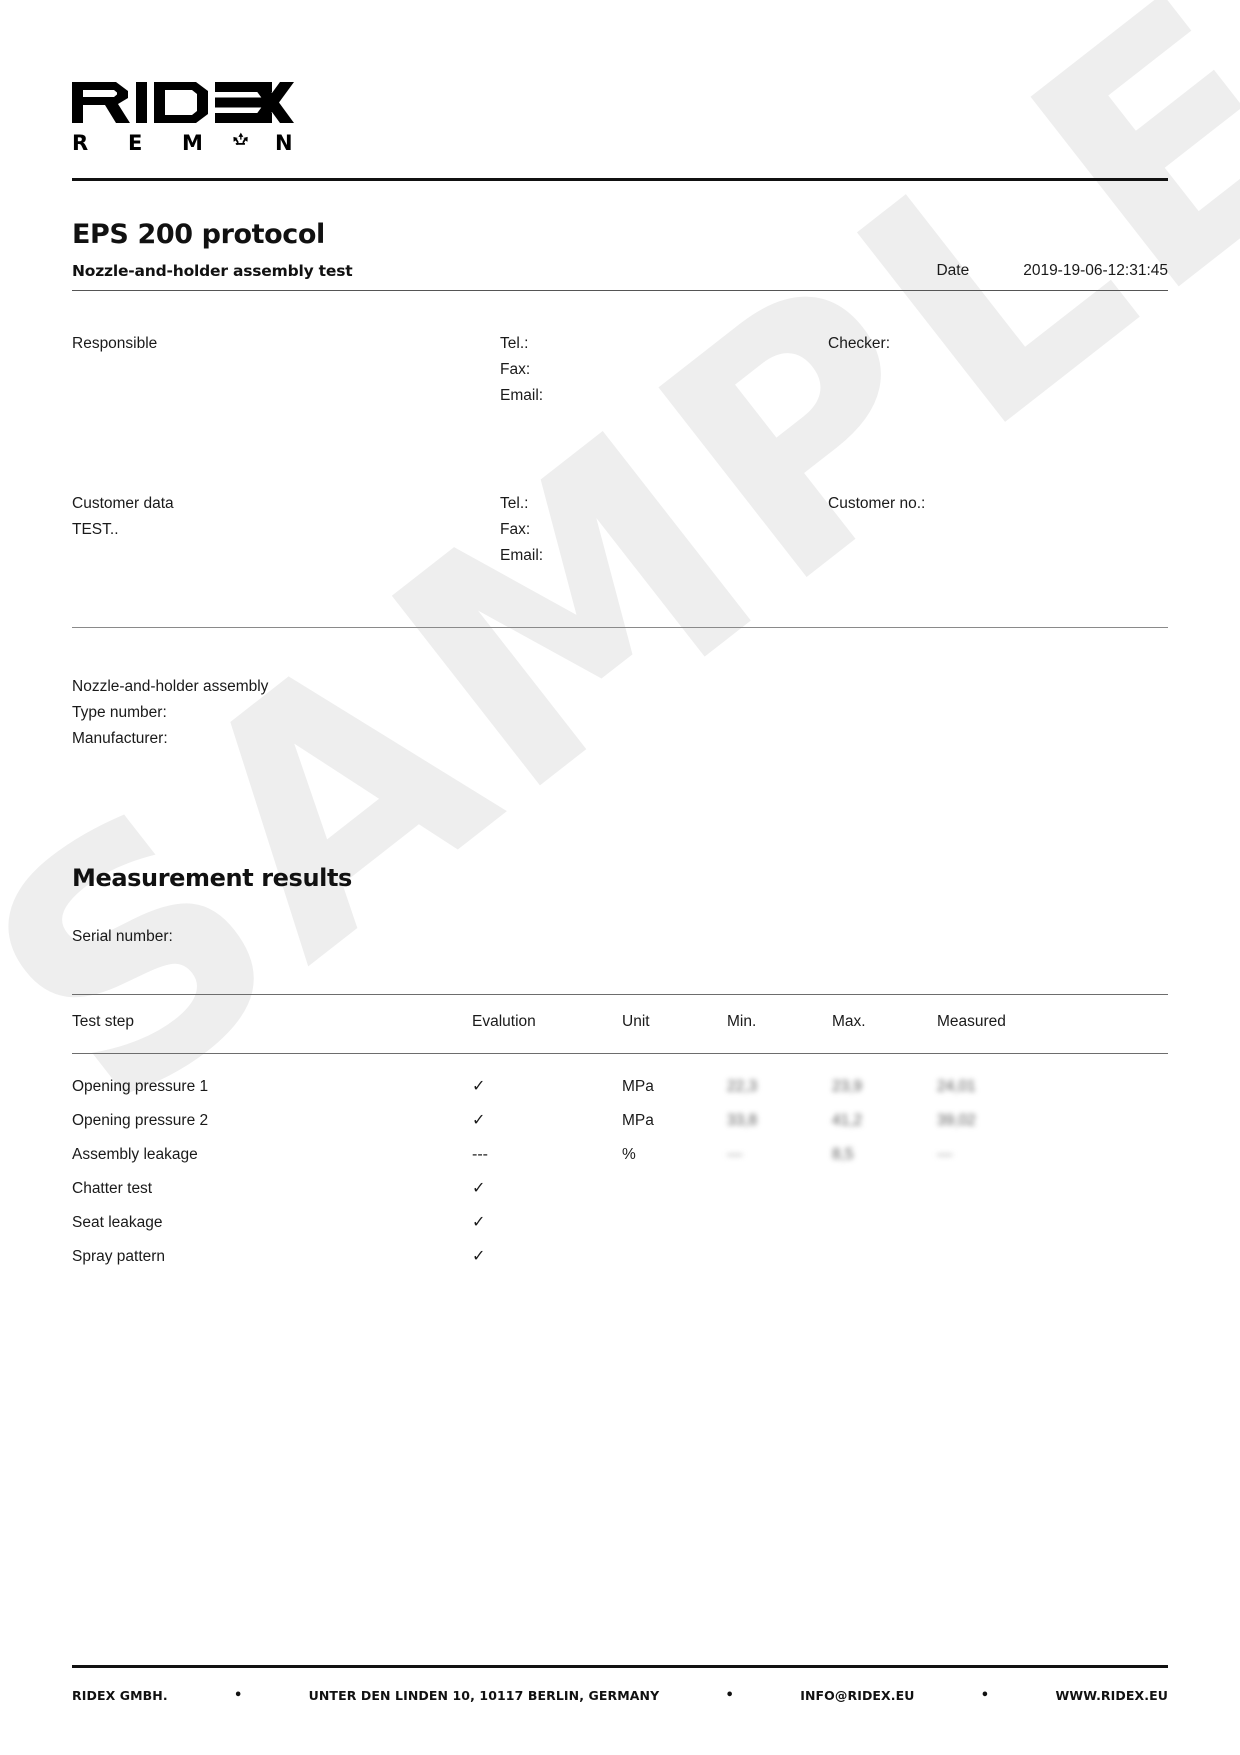  Describe the element at coordinates (522, 395) in the screenshot. I see `responsible-email-label: Email:` at that location.